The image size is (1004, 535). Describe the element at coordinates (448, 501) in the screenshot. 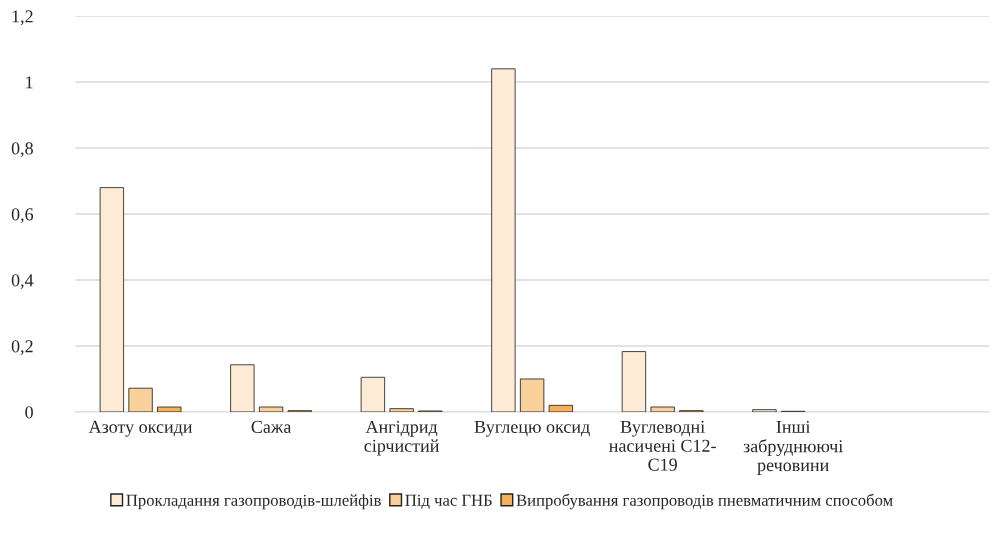

I see `legend-label: Під час ГНБ` at that location.